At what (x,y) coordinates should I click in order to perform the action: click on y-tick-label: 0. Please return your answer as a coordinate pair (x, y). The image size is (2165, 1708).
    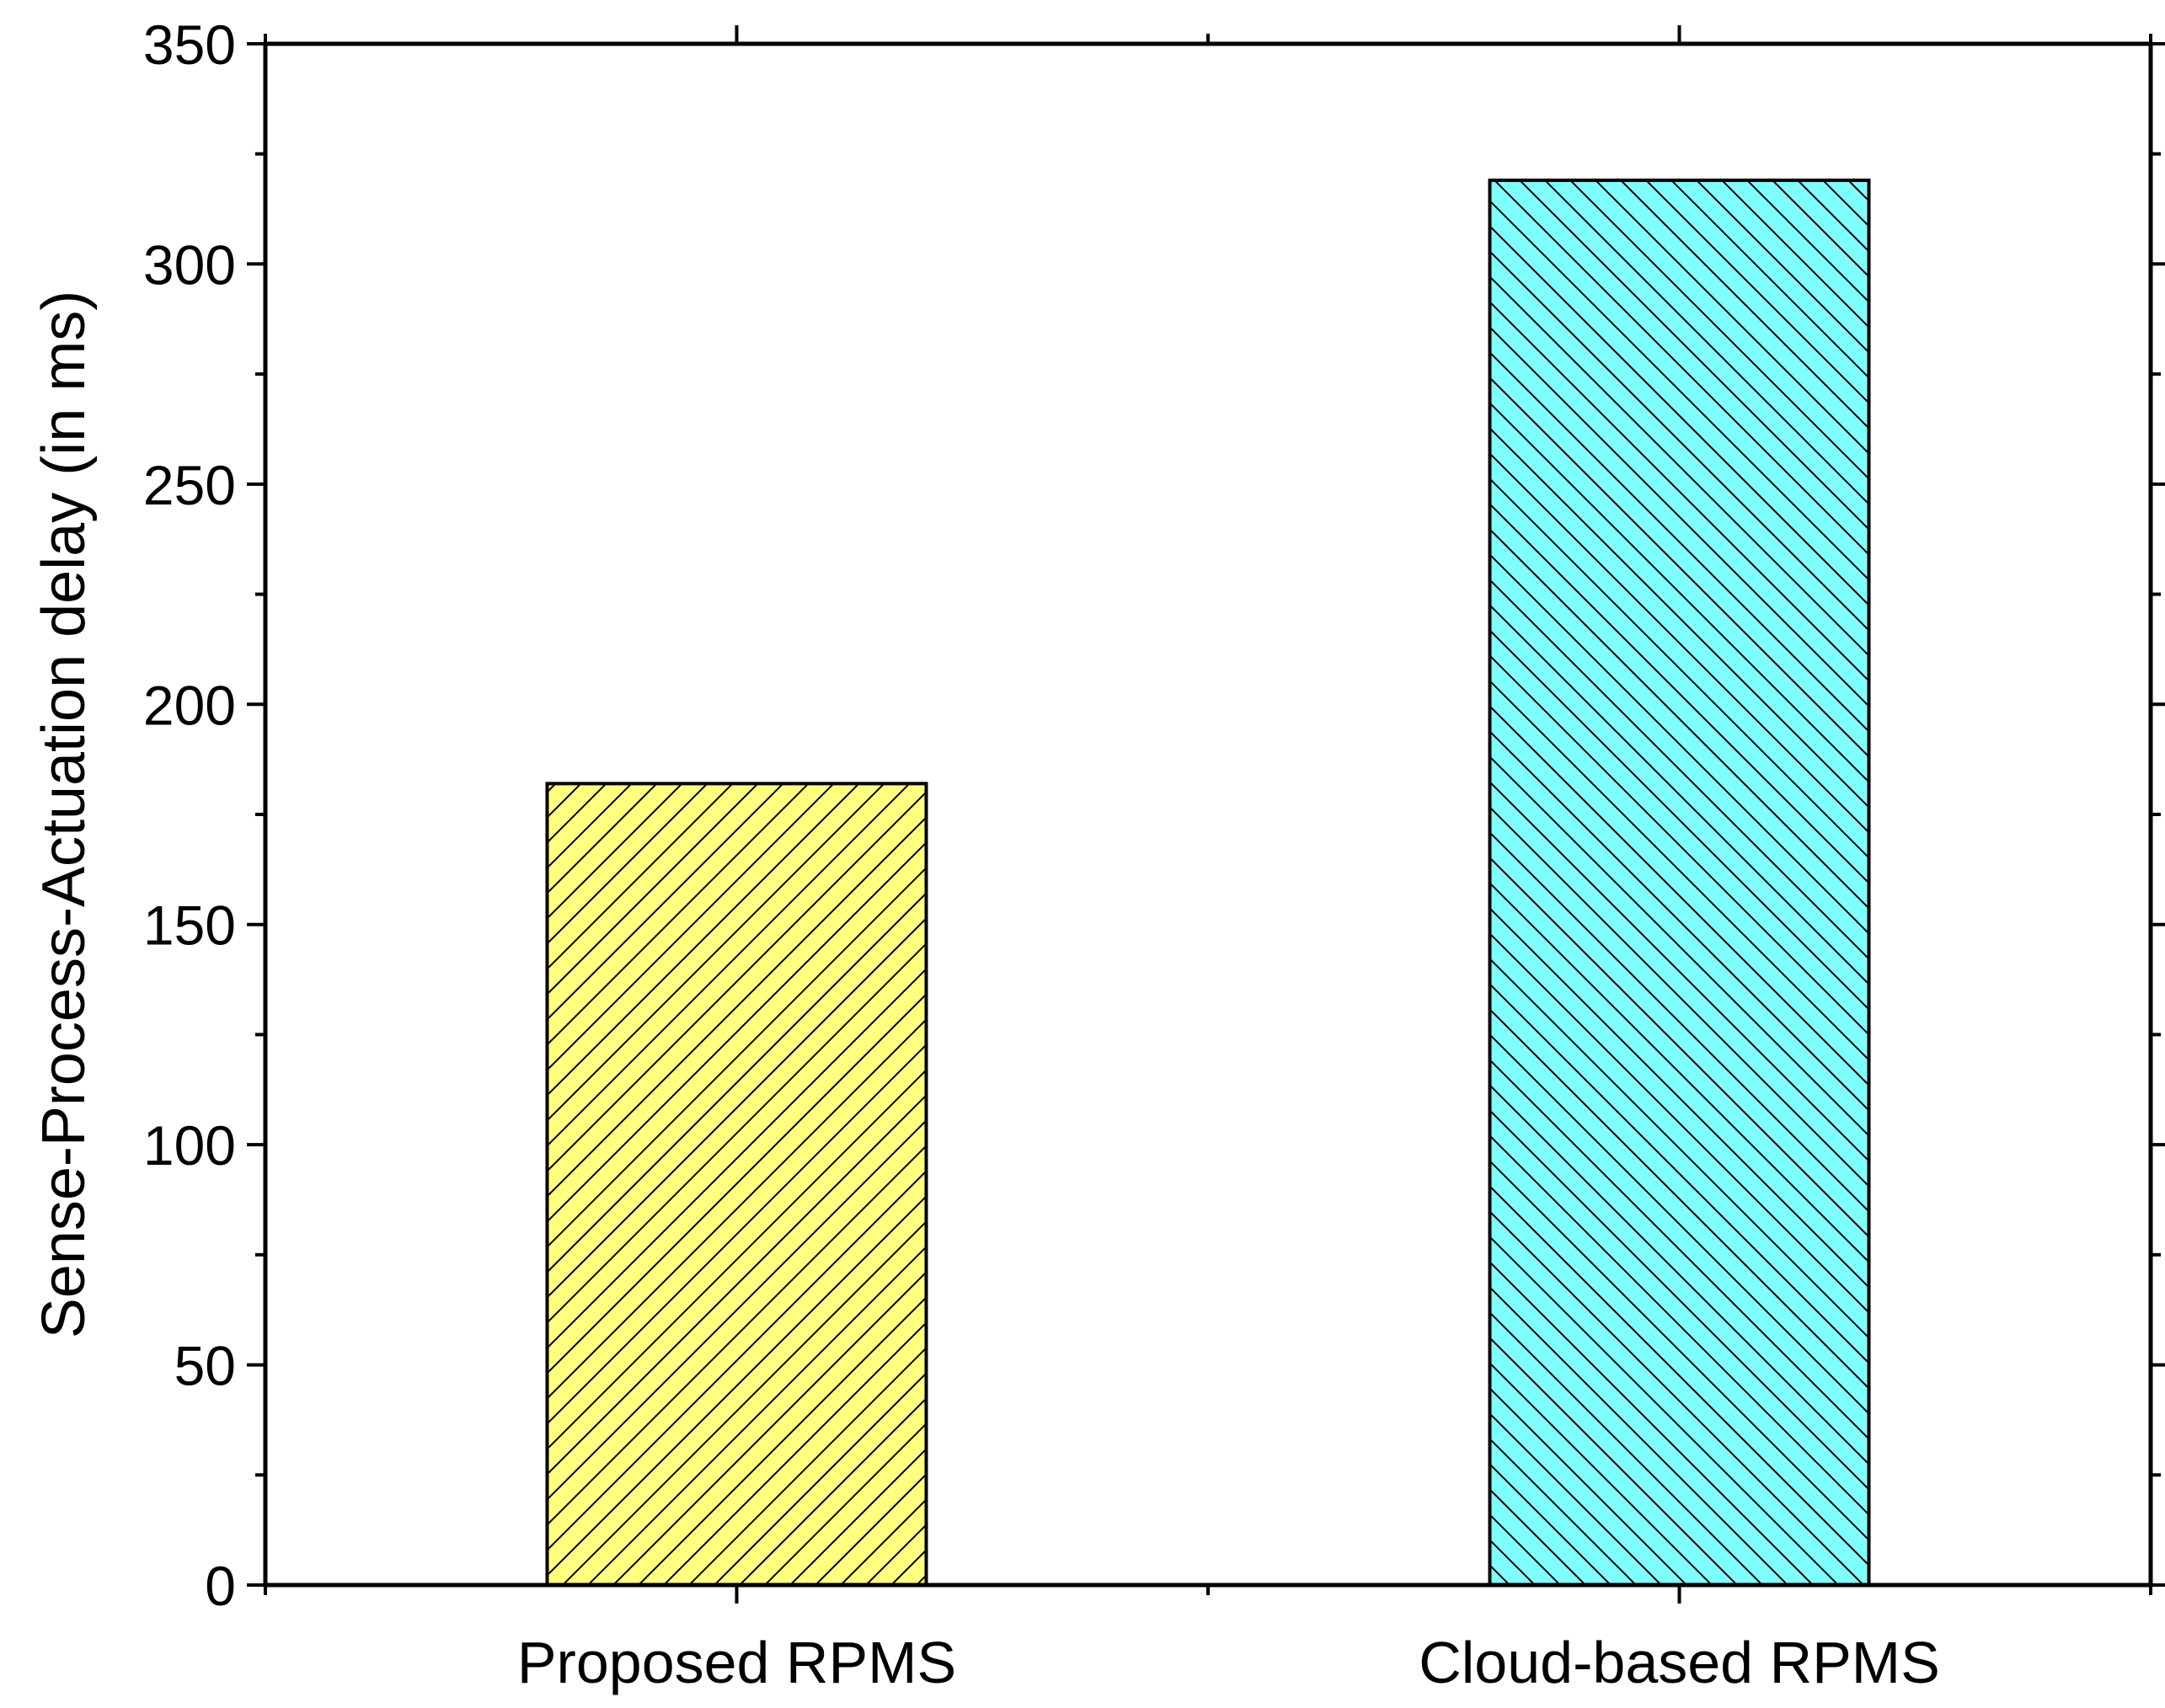
    Looking at the image, I should click on (220, 1586).